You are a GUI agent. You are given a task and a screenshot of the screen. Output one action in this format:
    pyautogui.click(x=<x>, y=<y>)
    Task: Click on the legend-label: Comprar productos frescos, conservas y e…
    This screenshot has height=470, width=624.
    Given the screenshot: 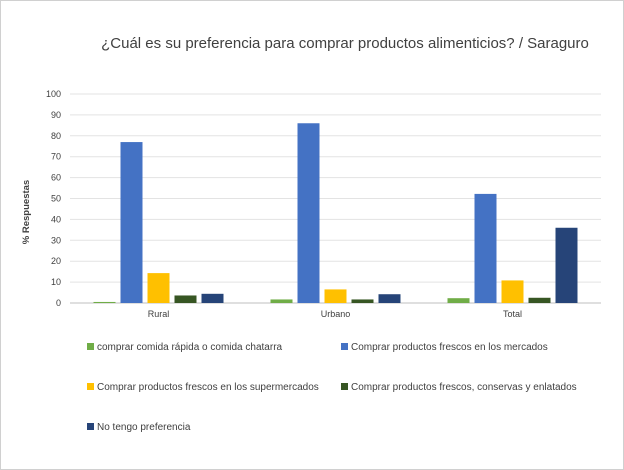 What is the action you would take?
    pyautogui.click(x=464, y=387)
    